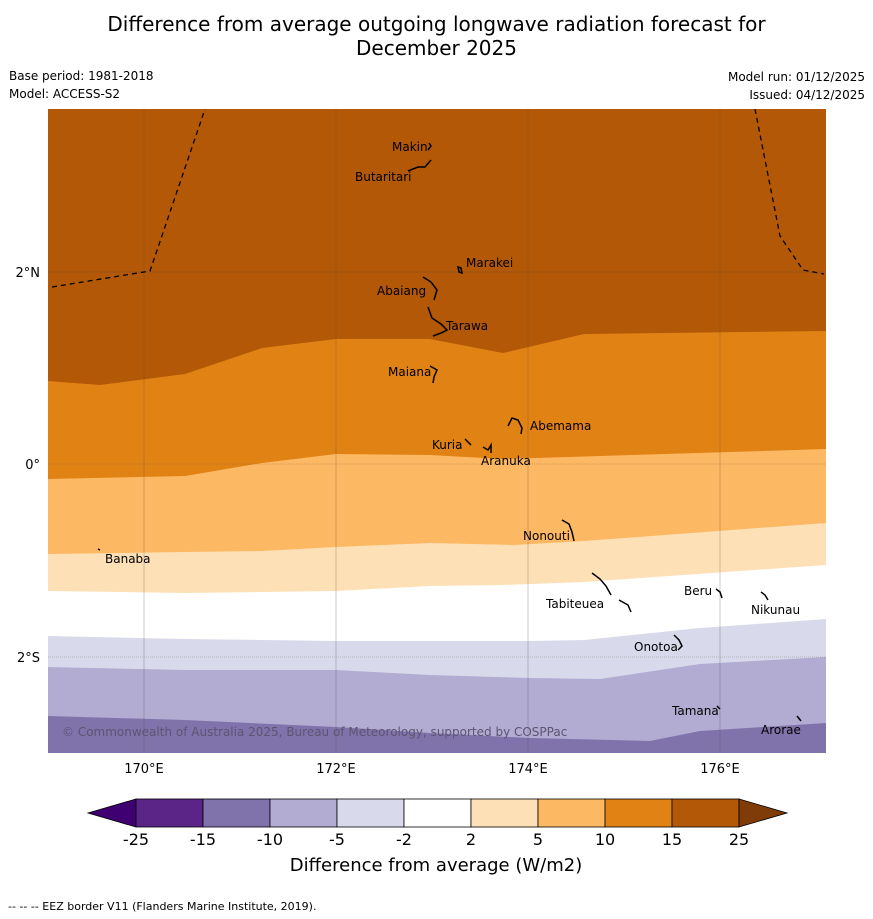 This screenshot has width=873, height=919. I want to click on label-tarawa: Tarawa, so click(466, 326).